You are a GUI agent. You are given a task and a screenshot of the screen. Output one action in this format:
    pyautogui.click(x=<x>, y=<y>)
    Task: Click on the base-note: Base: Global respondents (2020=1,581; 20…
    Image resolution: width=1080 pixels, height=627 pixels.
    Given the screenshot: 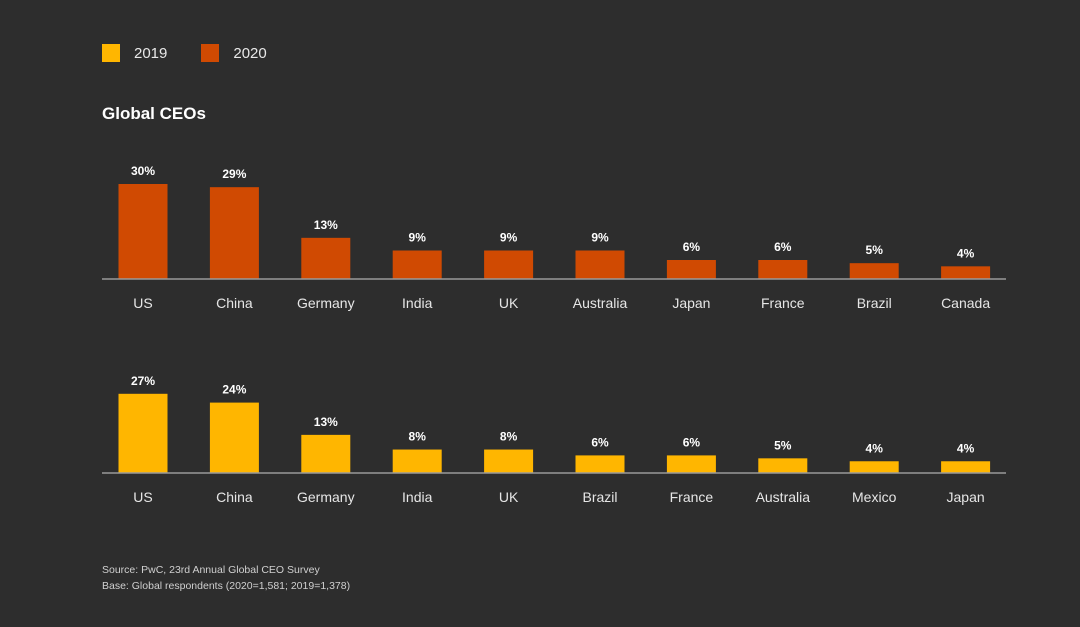 What is the action you would take?
    pyautogui.click(x=226, y=586)
    